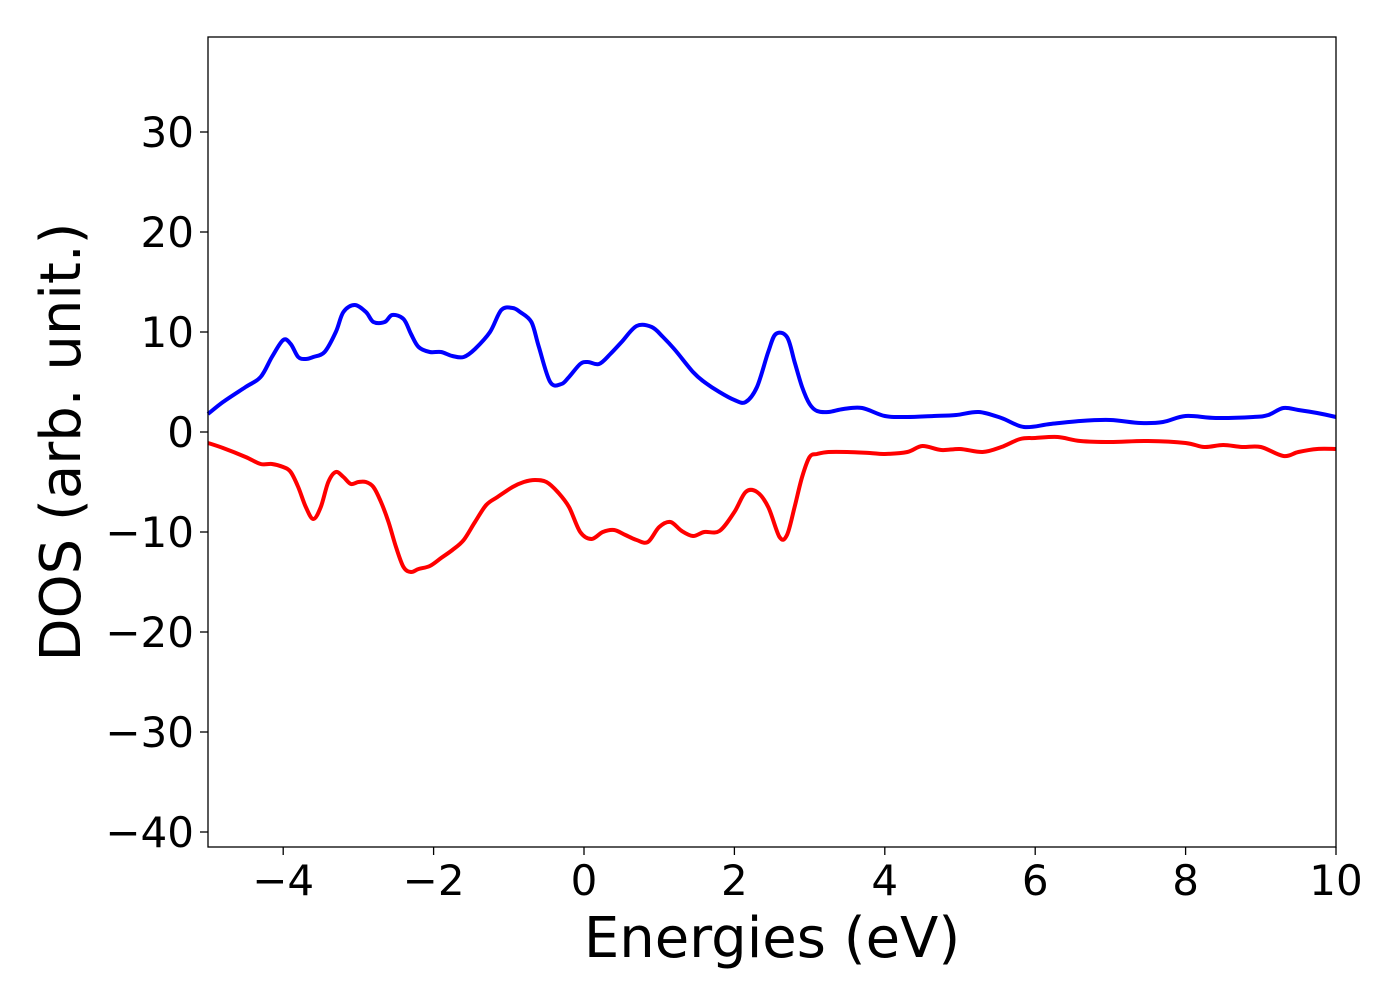 This screenshot has width=1400, height=1000. I want to click on y-tick-label: −20, so click(149, 632).